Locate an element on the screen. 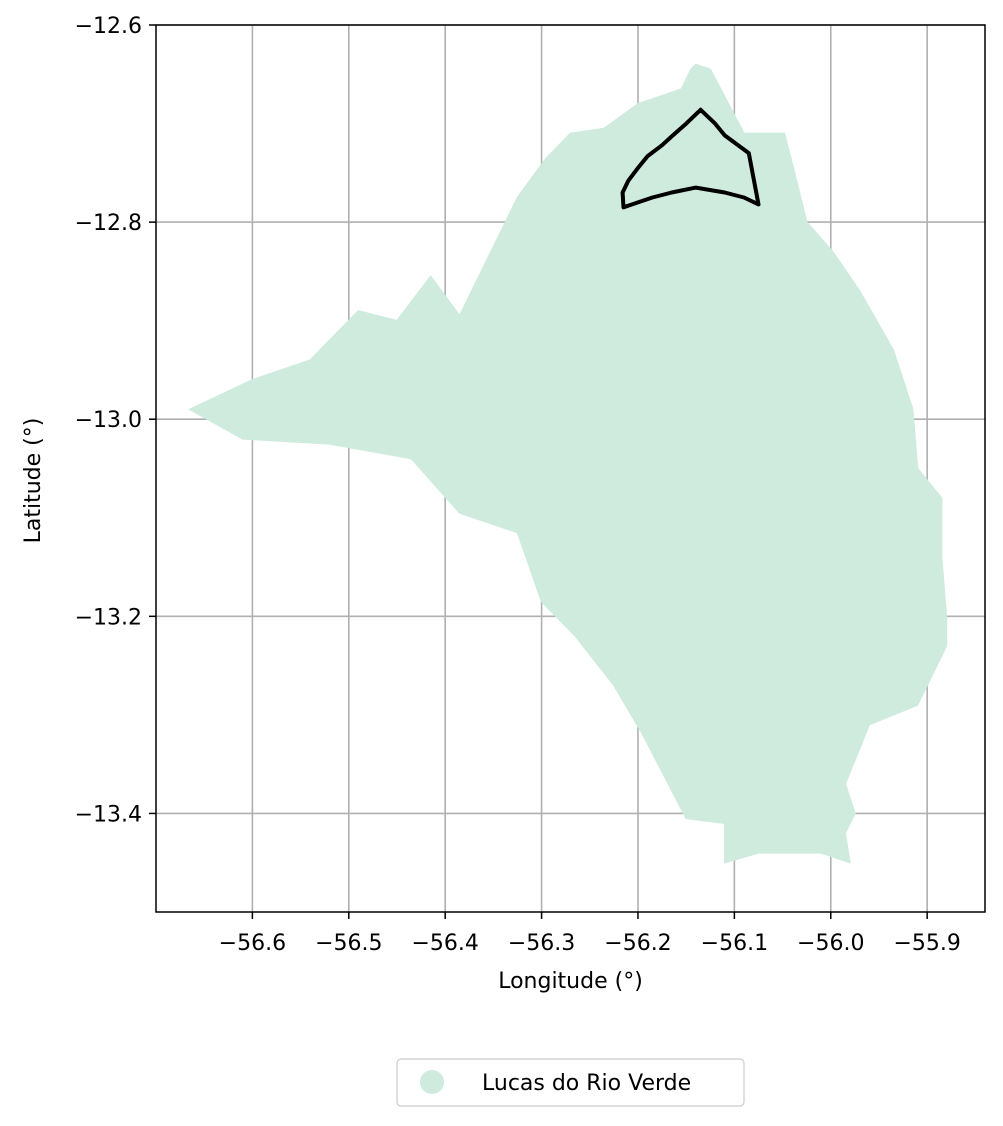 The image size is (1003, 1126). y-ticks: −12.6 −12.8 −13.0 −13.2 −13.4 is located at coordinates (115, 420).